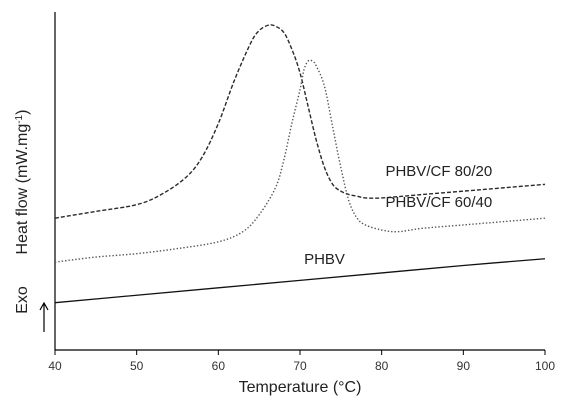 The height and width of the screenshot is (407, 569). I want to click on x-tick-label: 100, so click(545, 366).